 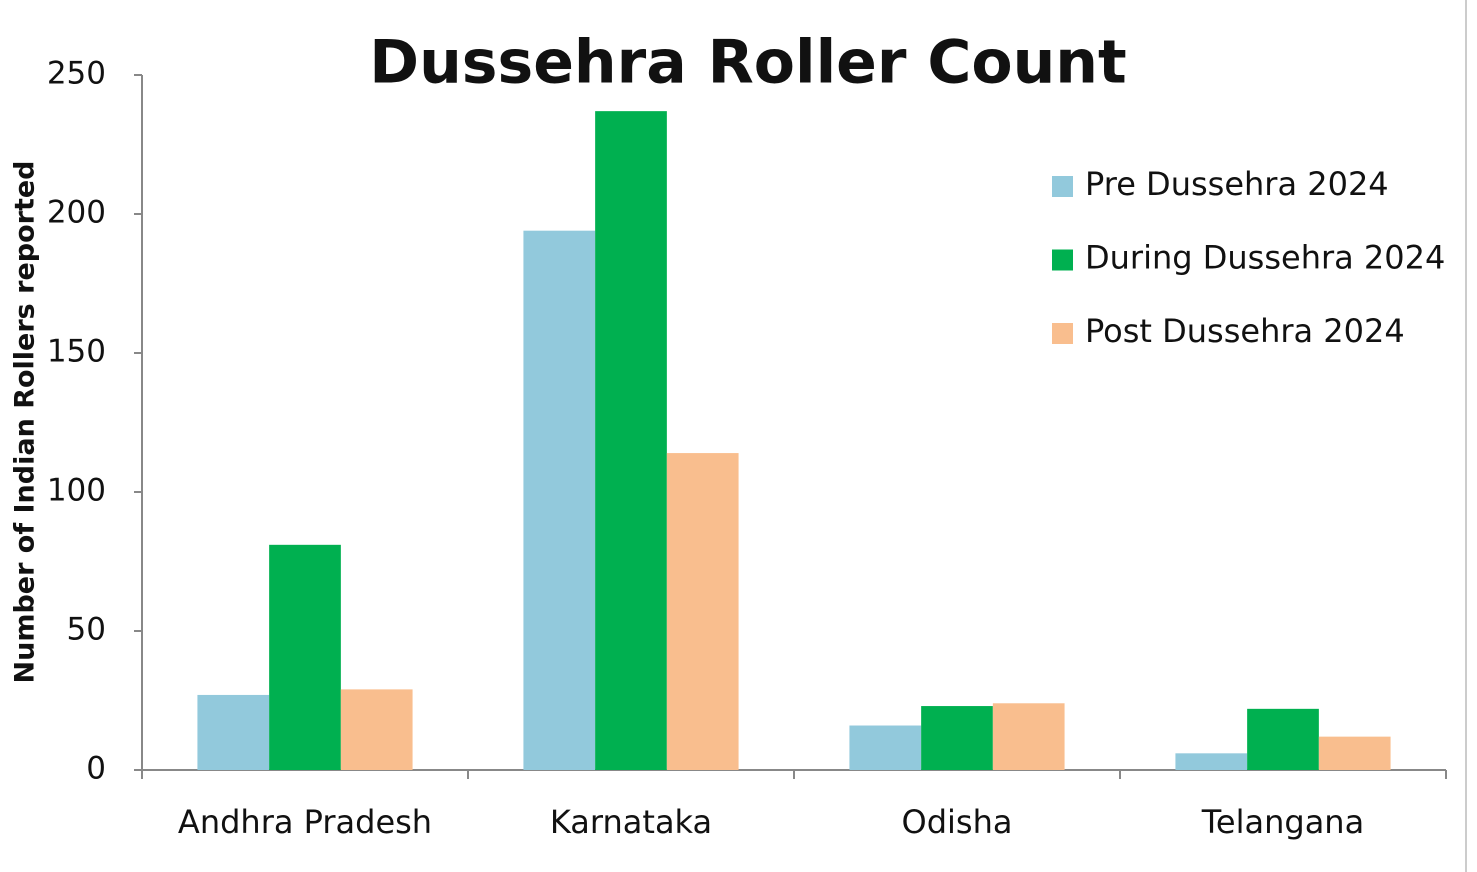 What do you see at coordinates (1282, 822) in the screenshot?
I see `x-tick-label: Telangana` at bounding box center [1282, 822].